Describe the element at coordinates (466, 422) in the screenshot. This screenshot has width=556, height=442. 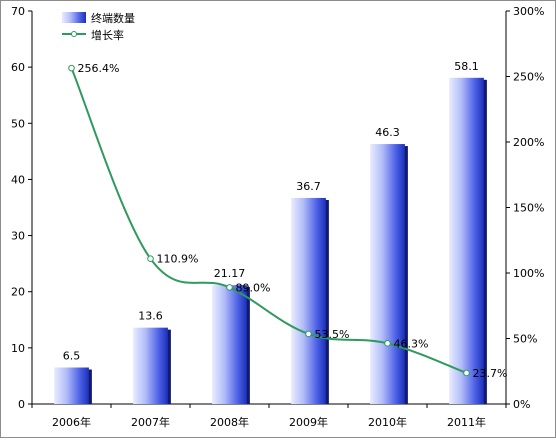
I see `x-tick-label: 2011年` at that location.